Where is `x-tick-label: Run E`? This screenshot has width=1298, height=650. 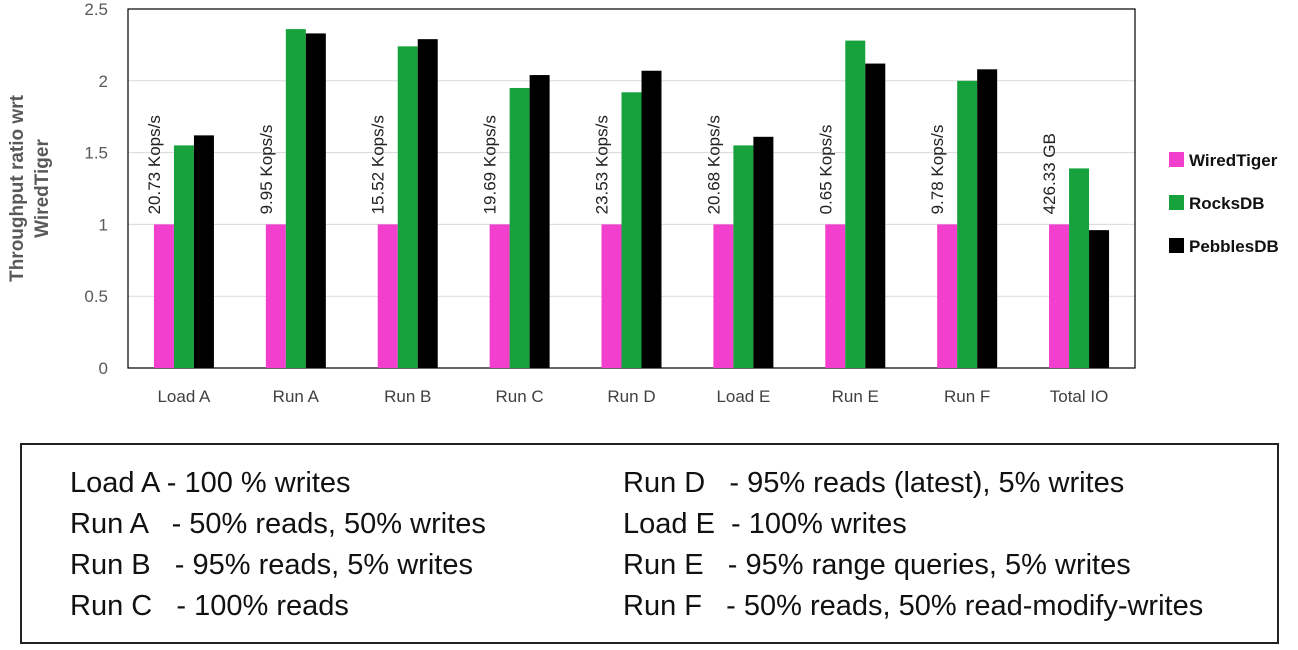 x-tick-label: Run E is located at coordinates (855, 396).